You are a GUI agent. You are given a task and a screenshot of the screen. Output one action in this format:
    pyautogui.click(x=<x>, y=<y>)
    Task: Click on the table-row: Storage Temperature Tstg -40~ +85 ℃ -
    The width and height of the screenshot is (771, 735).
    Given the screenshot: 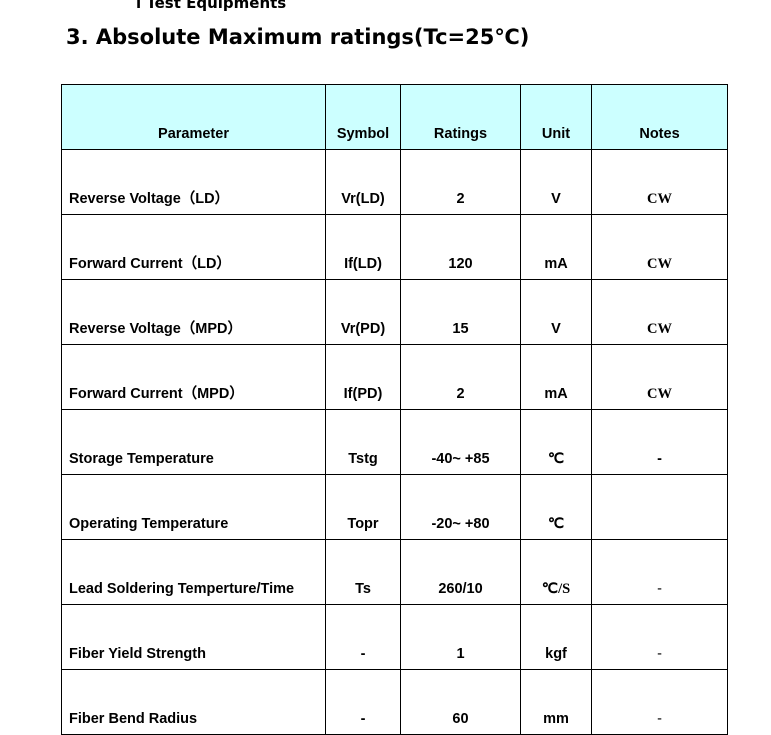 What is the action you would take?
    pyautogui.click(x=394, y=442)
    